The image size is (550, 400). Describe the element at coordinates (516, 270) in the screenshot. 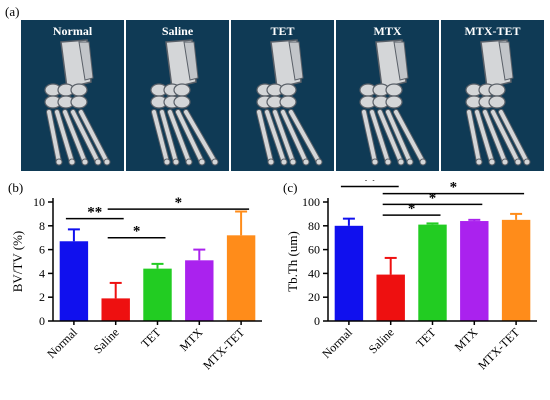

I see `tb-th-bar-mtx-tet` at that location.